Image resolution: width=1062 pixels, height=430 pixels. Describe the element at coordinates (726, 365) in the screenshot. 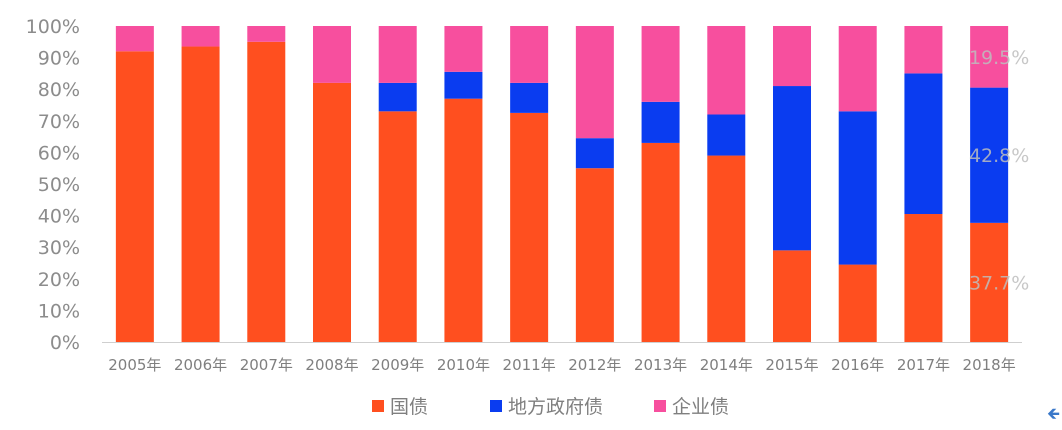

I see `x-tick-label: 2014年` at that location.